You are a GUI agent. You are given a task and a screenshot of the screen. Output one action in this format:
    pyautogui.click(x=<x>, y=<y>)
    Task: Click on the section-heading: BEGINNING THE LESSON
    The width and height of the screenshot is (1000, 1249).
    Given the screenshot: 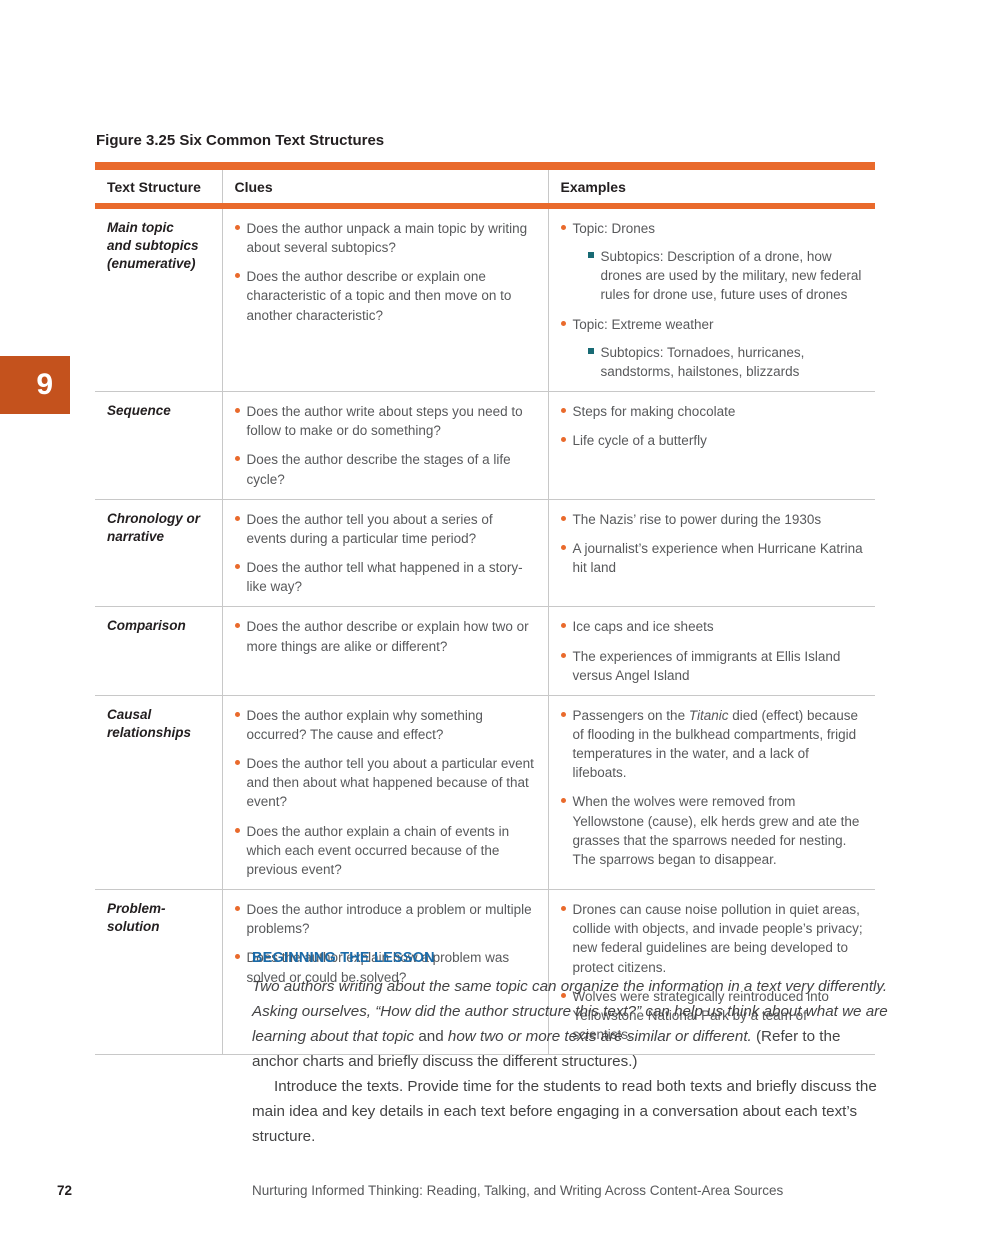 What is the action you would take?
    pyautogui.click(x=343, y=958)
    